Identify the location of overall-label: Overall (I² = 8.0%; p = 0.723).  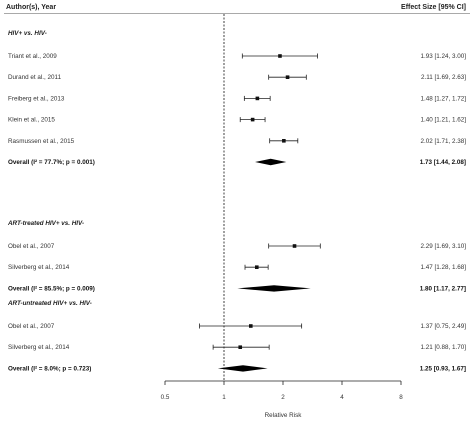
(49, 368).